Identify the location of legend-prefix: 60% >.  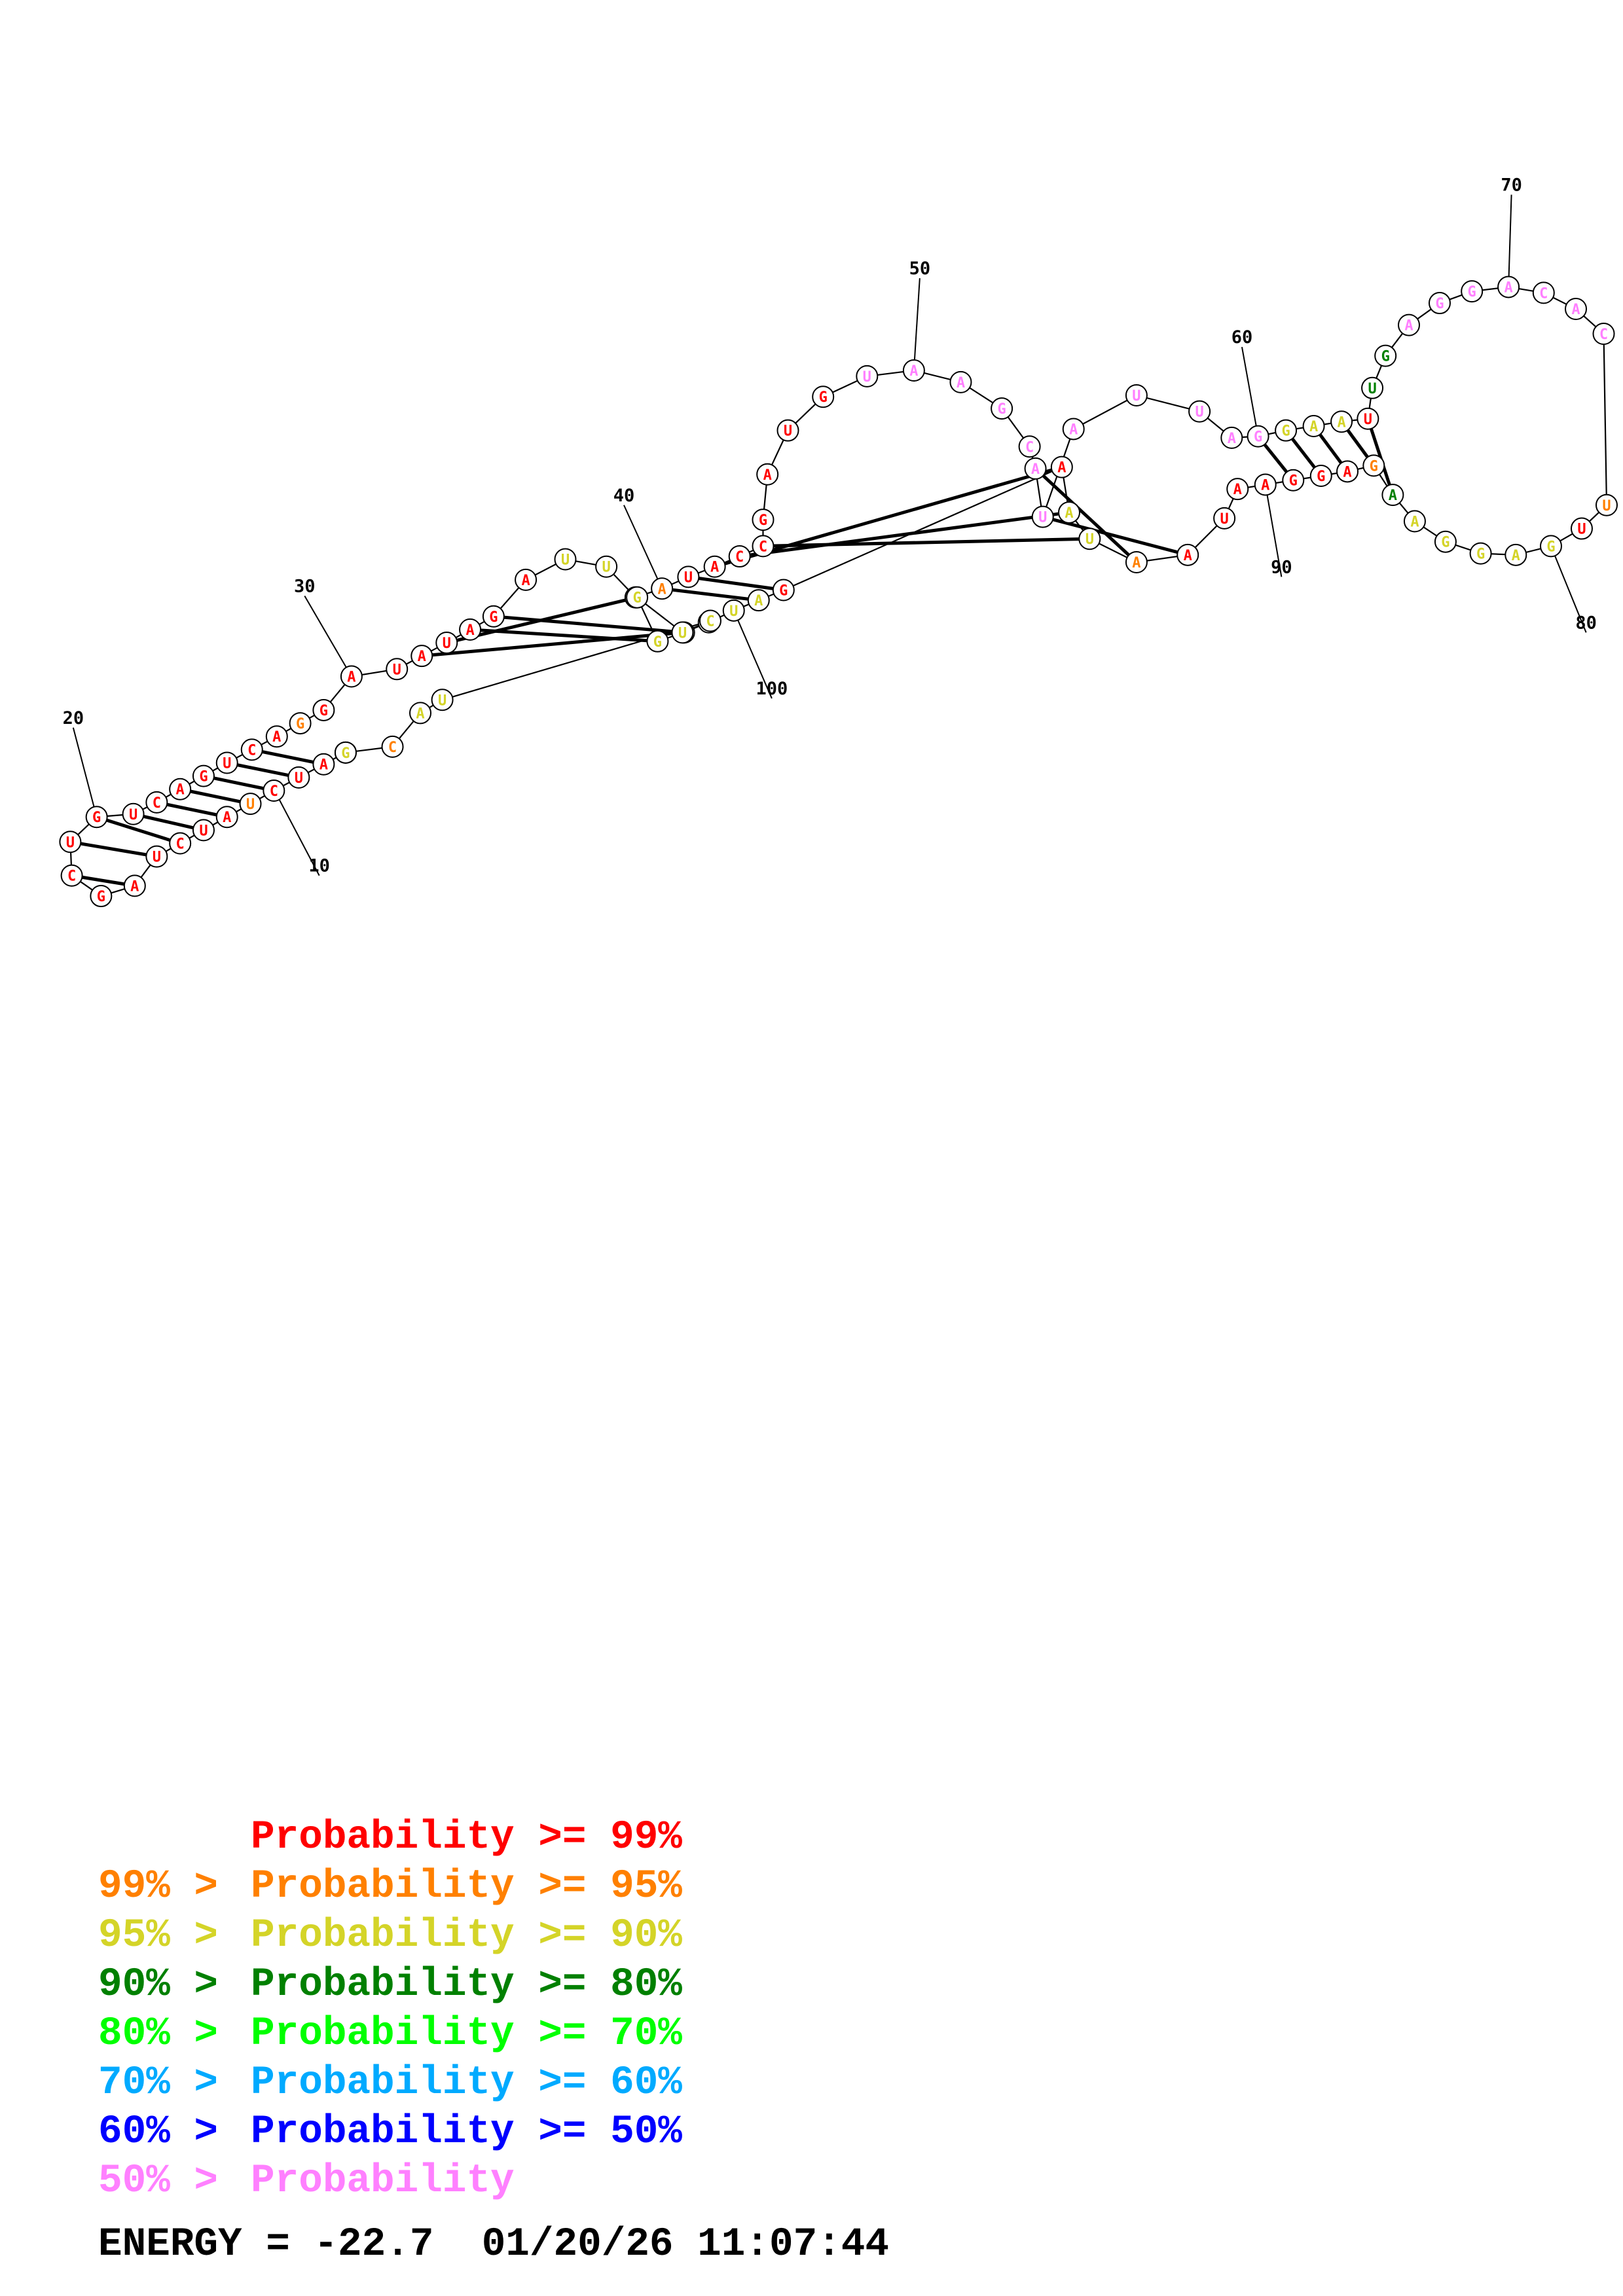
(170, 2132).